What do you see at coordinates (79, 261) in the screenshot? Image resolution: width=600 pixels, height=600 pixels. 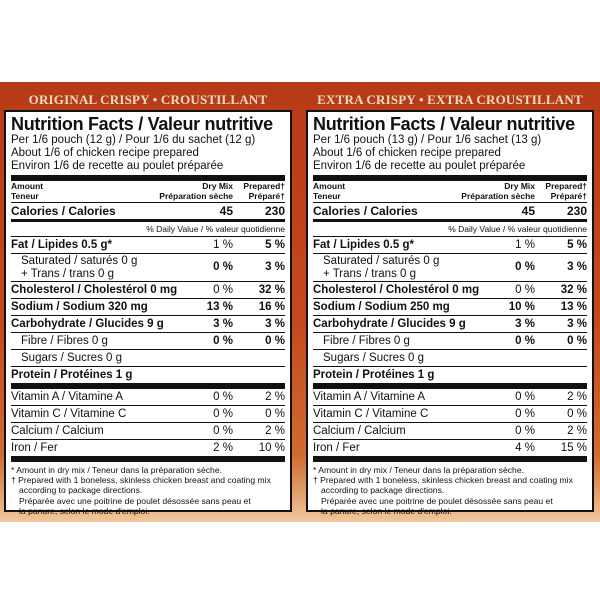 I see `nutrient-name: Saturated / saturés 0 g` at bounding box center [79, 261].